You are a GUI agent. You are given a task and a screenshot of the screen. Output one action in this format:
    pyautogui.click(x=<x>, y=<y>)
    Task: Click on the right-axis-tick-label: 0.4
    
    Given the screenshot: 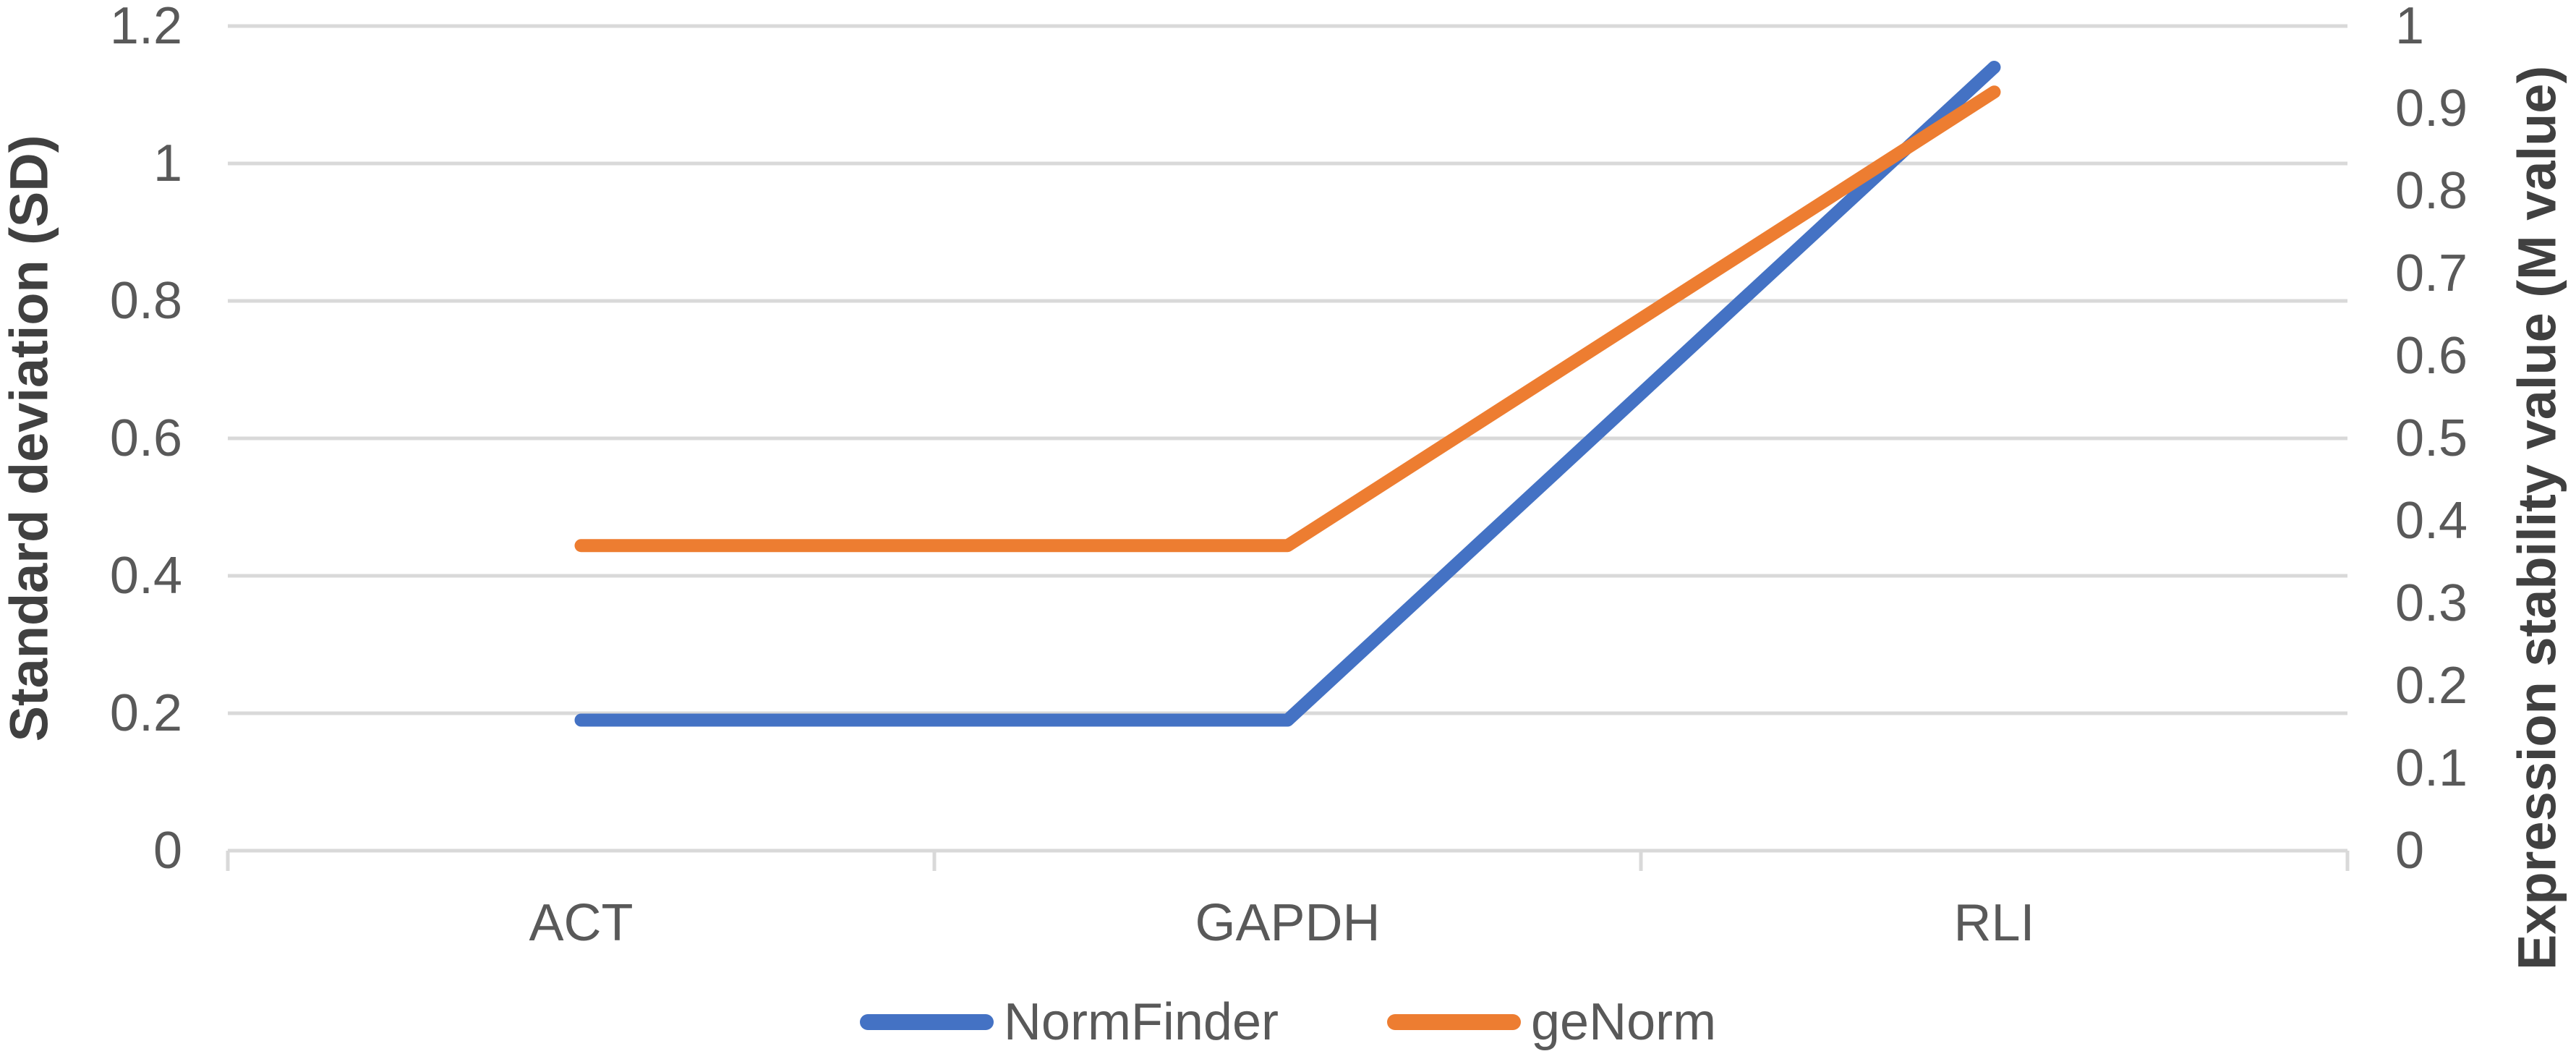 What is the action you would take?
    pyautogui.click(x=2431, y=521)
    